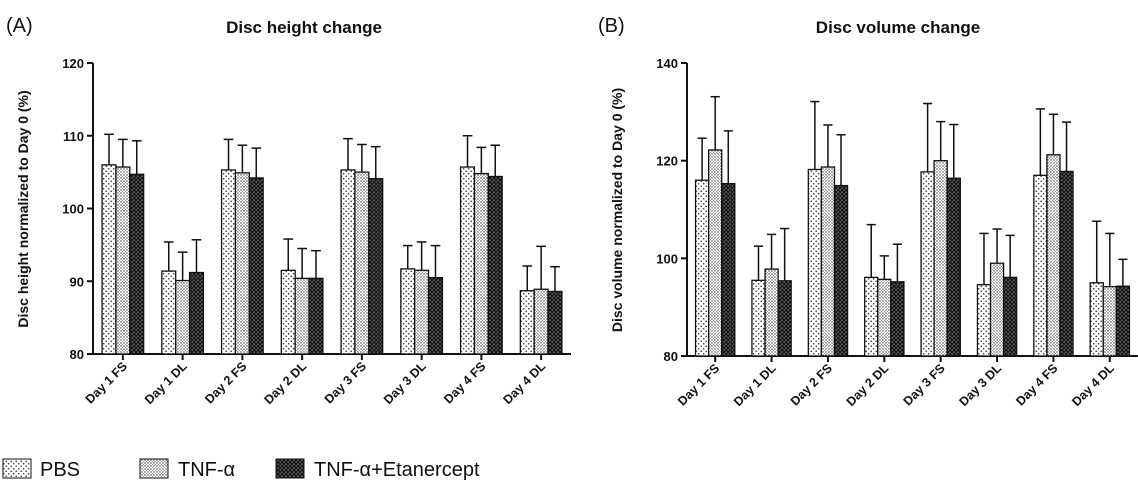 Image resolution: width=1138 pixels, height=485 pixels. What do you see at coordinates (811, 384) in the screenshot?
I see `panel-b-x-tick-label: Day 2 FS` at bounding box center [811, 384].